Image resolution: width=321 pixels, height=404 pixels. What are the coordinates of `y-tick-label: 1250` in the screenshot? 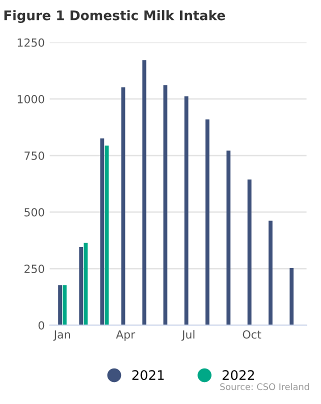 It's located at (31, 42).